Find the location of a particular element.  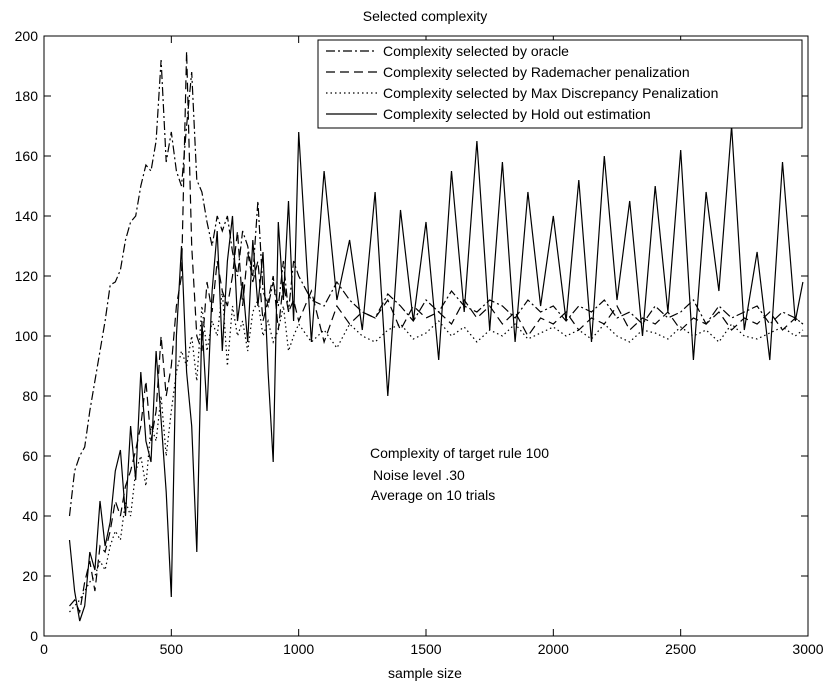

y-tick-label: 100 is located at coordinates (27, 336).